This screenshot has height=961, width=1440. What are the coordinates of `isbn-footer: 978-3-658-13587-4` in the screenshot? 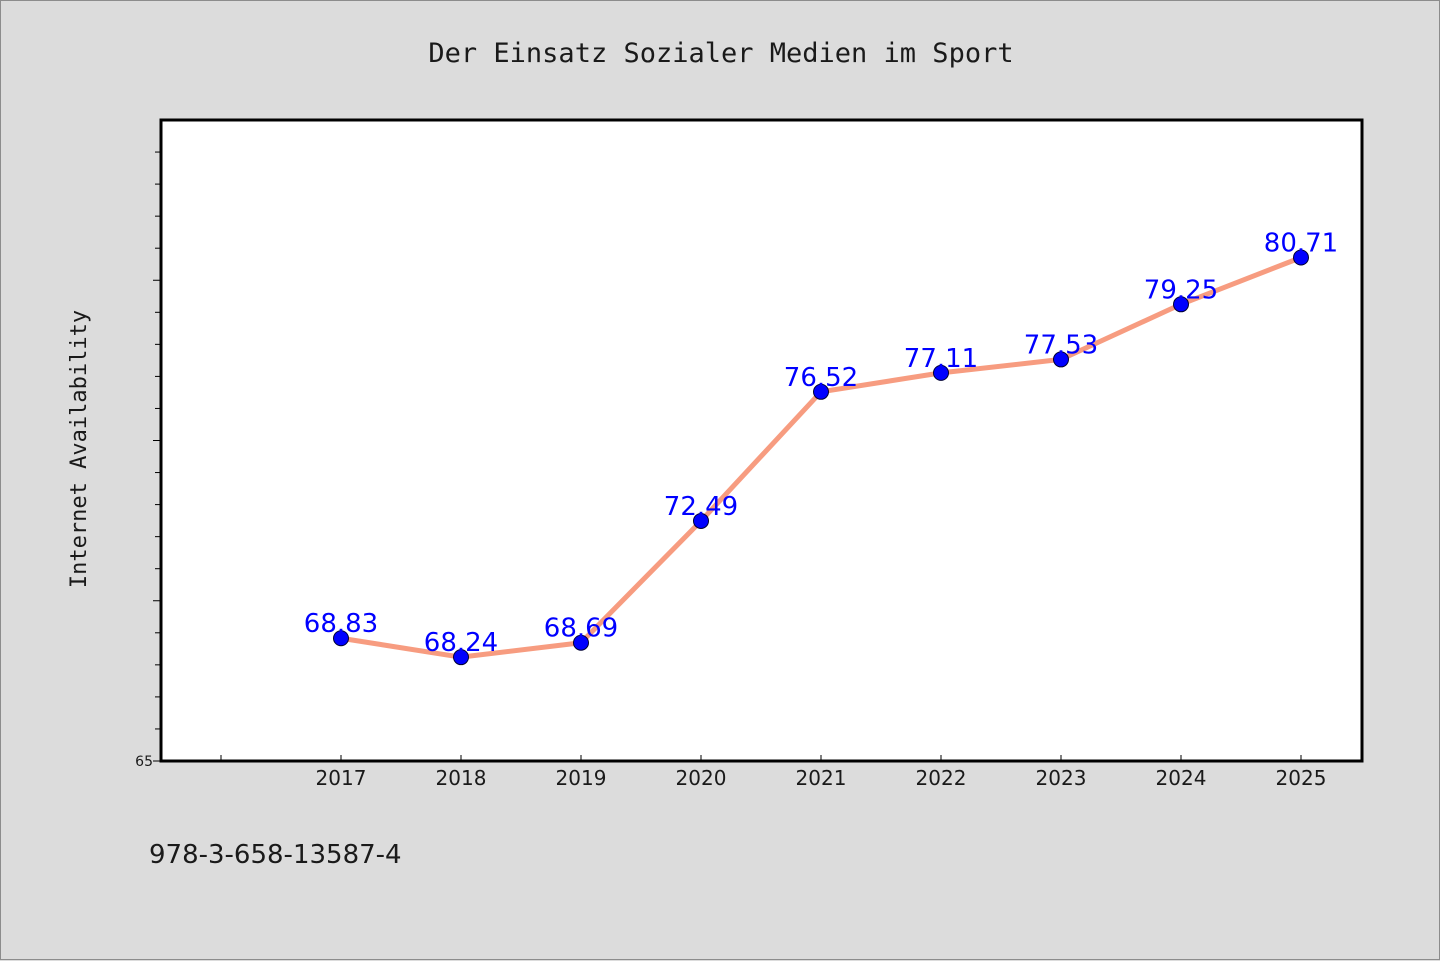 It's located at (275, 855).